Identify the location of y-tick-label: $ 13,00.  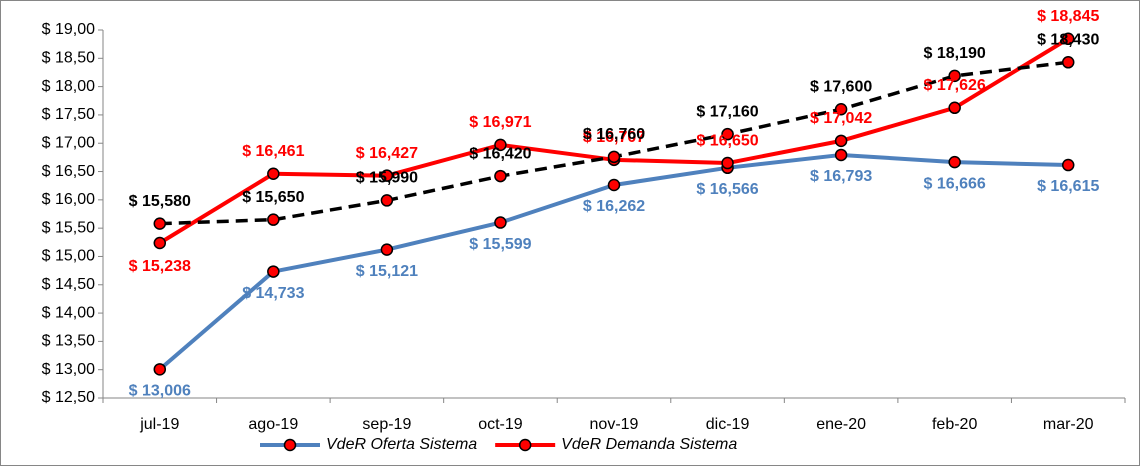
(68, 369).